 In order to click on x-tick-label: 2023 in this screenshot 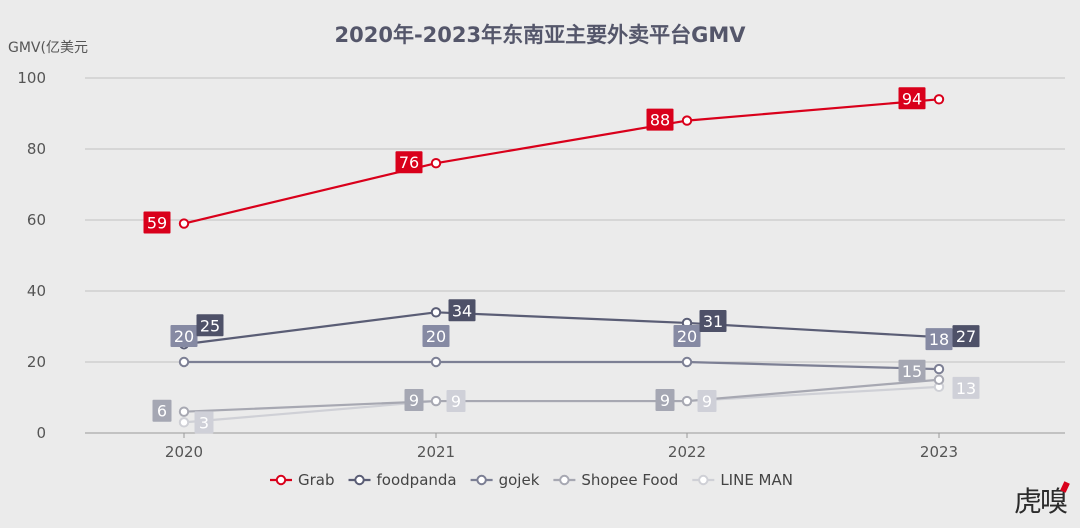, I will do `click(939, 452)`.